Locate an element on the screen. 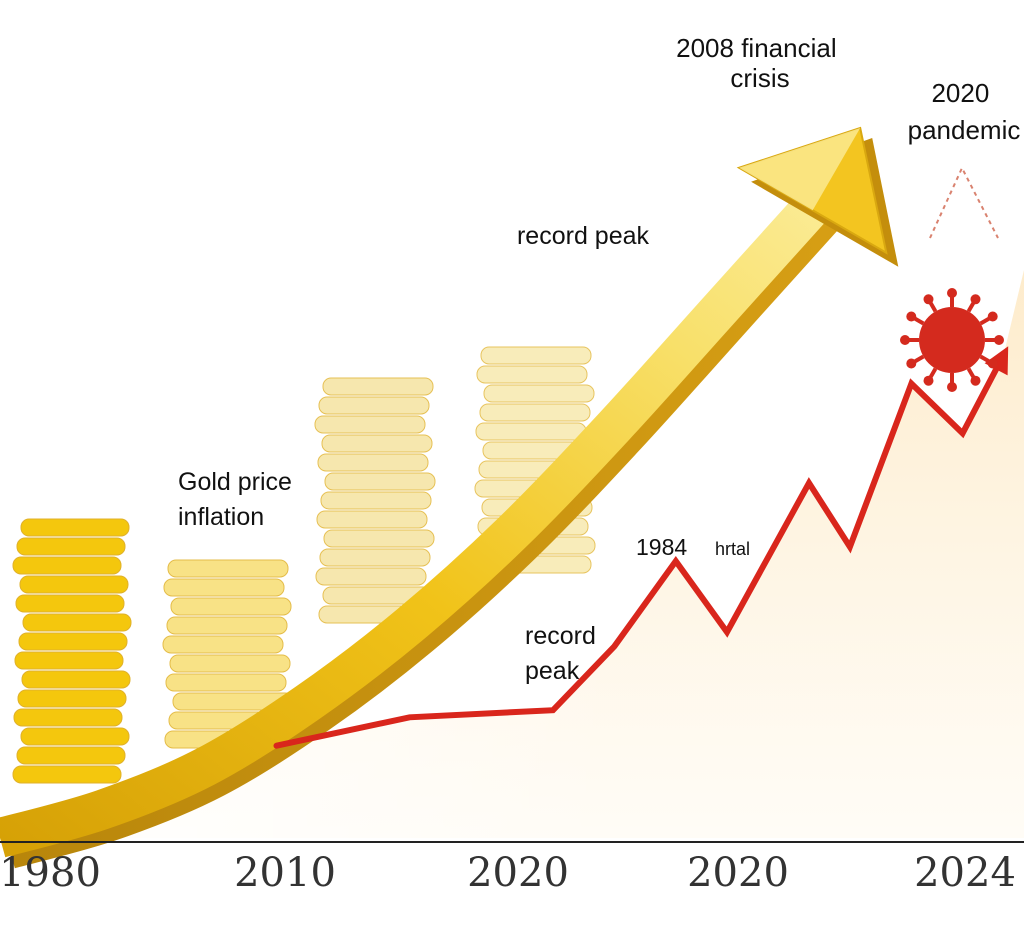 This screenshot has height=941, width=1024. annotation-pandemic: 2020 pandemic is located at coordinates (964, 111).